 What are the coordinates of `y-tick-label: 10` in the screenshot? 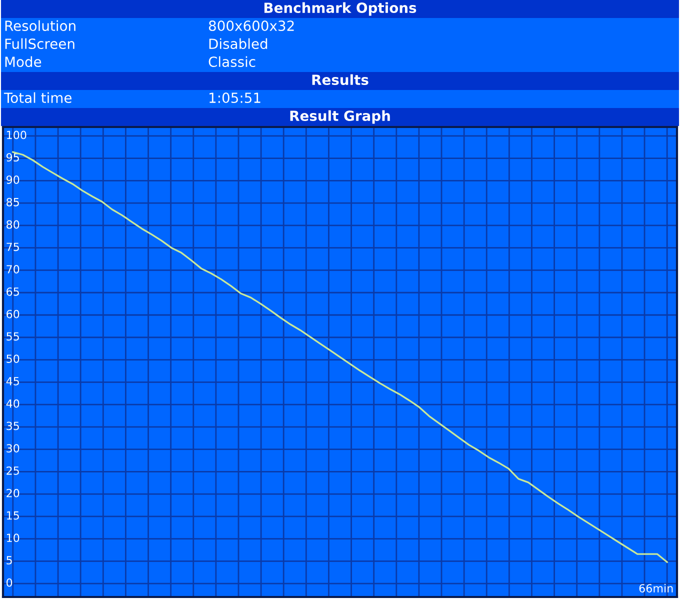 It's located at (13, 538).